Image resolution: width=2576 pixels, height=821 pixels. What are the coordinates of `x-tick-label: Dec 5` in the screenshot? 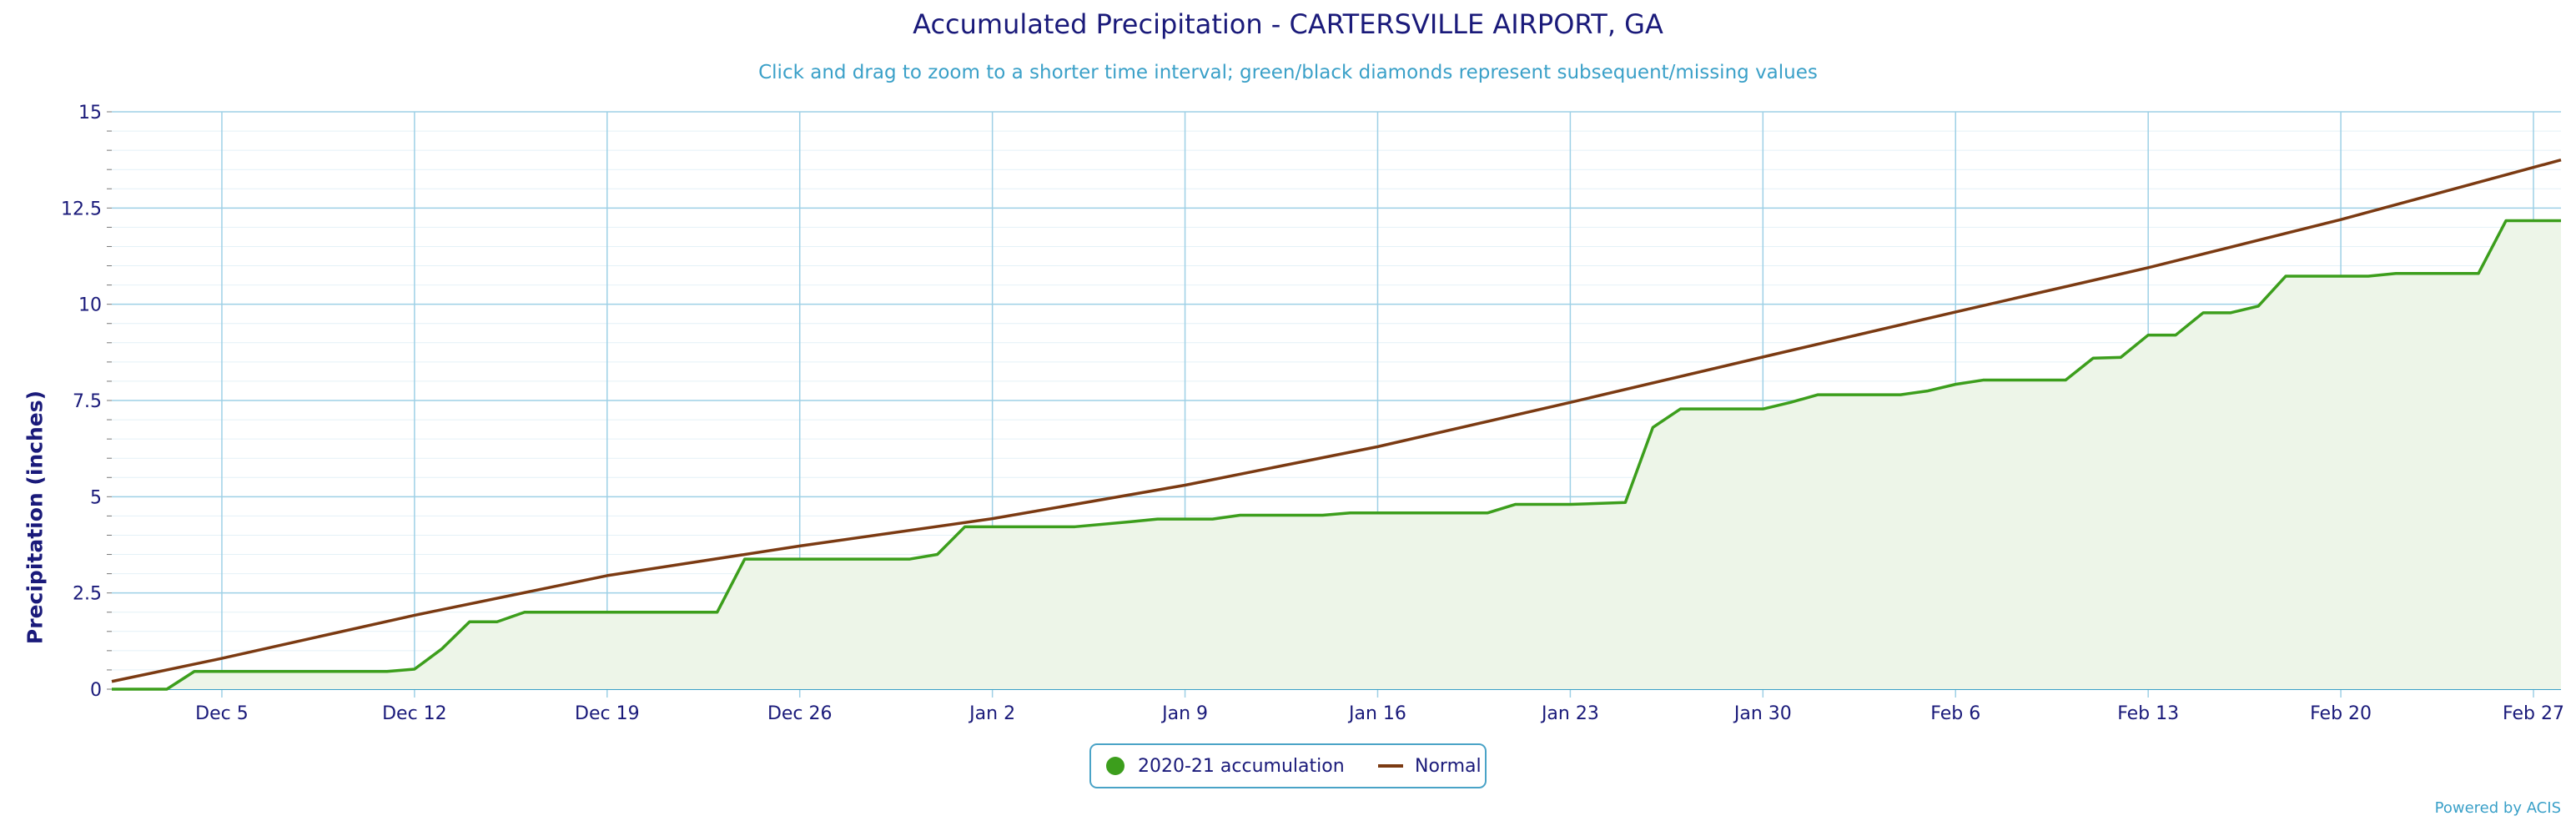 It's located at (222, 714).